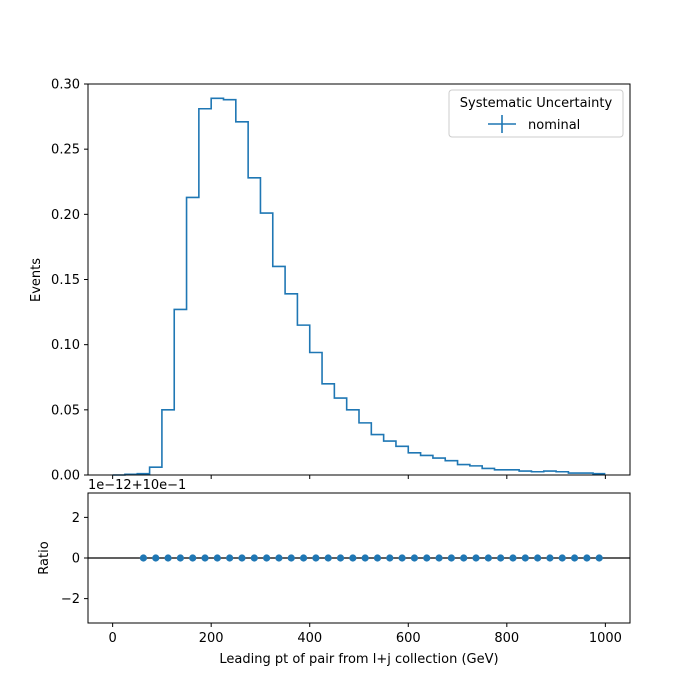 This screenshot has width=700, height=700. Describe the element at coordinates (76, 518) in the screenshot. I see `bottom-y-tick-label: 2` at that location.